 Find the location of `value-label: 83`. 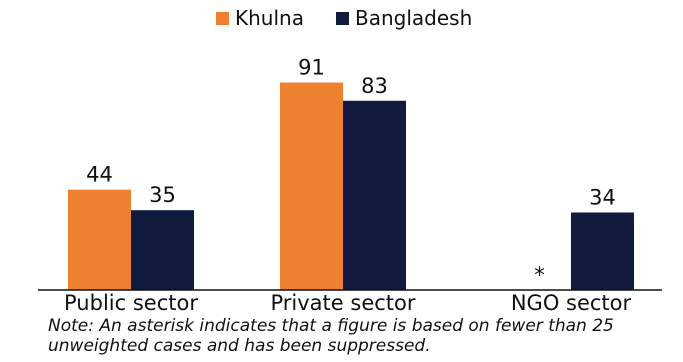

value-label: 83 is located at coordinates (374, 86).